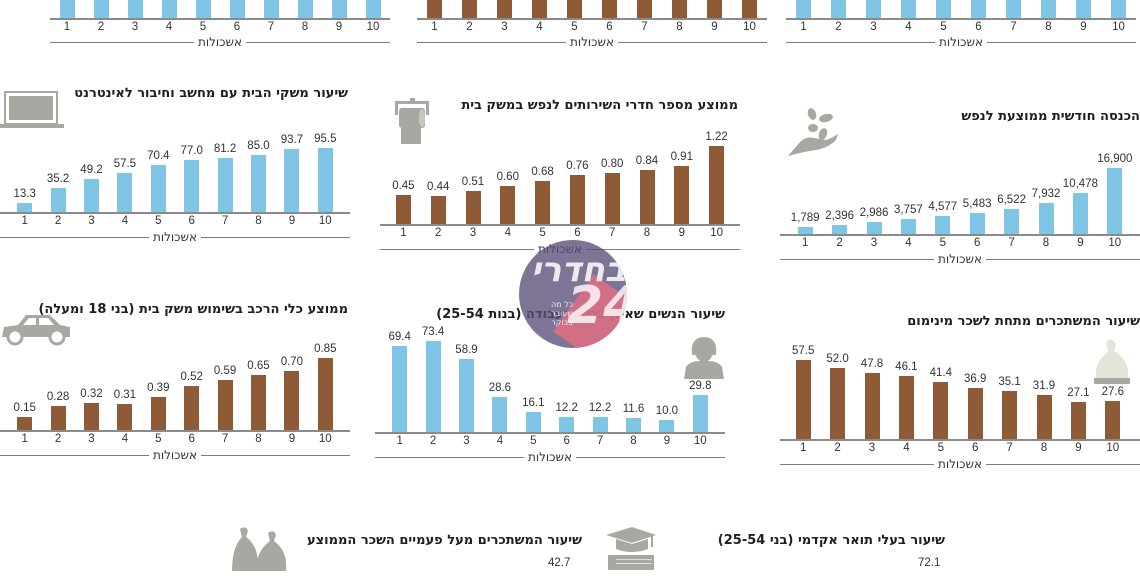  Describe the element at coordinates (562, 313) in the screenshot. I see `watermark-subtitle: כל מה שעובר בבוקר` at that location.